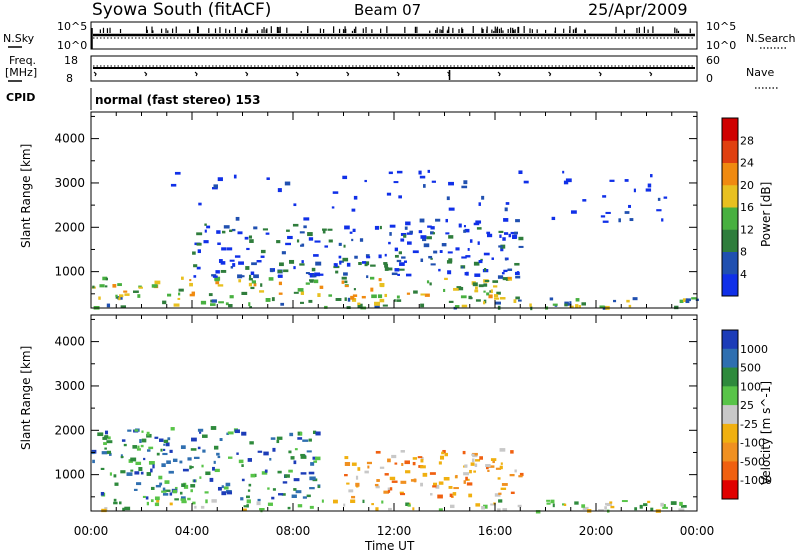 The height and width of the screenshot is (554, 800). Describe the element at coordinates (69, 78) in the screenshot. I see `freq-bottom-tick: 8` at that location.